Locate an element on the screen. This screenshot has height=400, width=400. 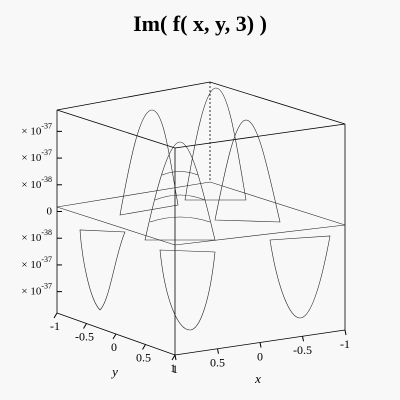
y-tick-label: 0 is located at coordinates (114, 347).